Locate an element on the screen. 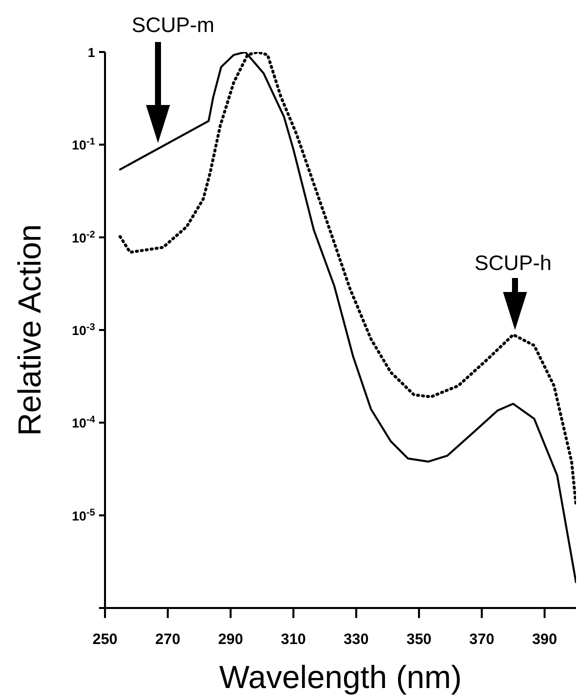  text: SCUP-m is located at coordinates (173, 25).